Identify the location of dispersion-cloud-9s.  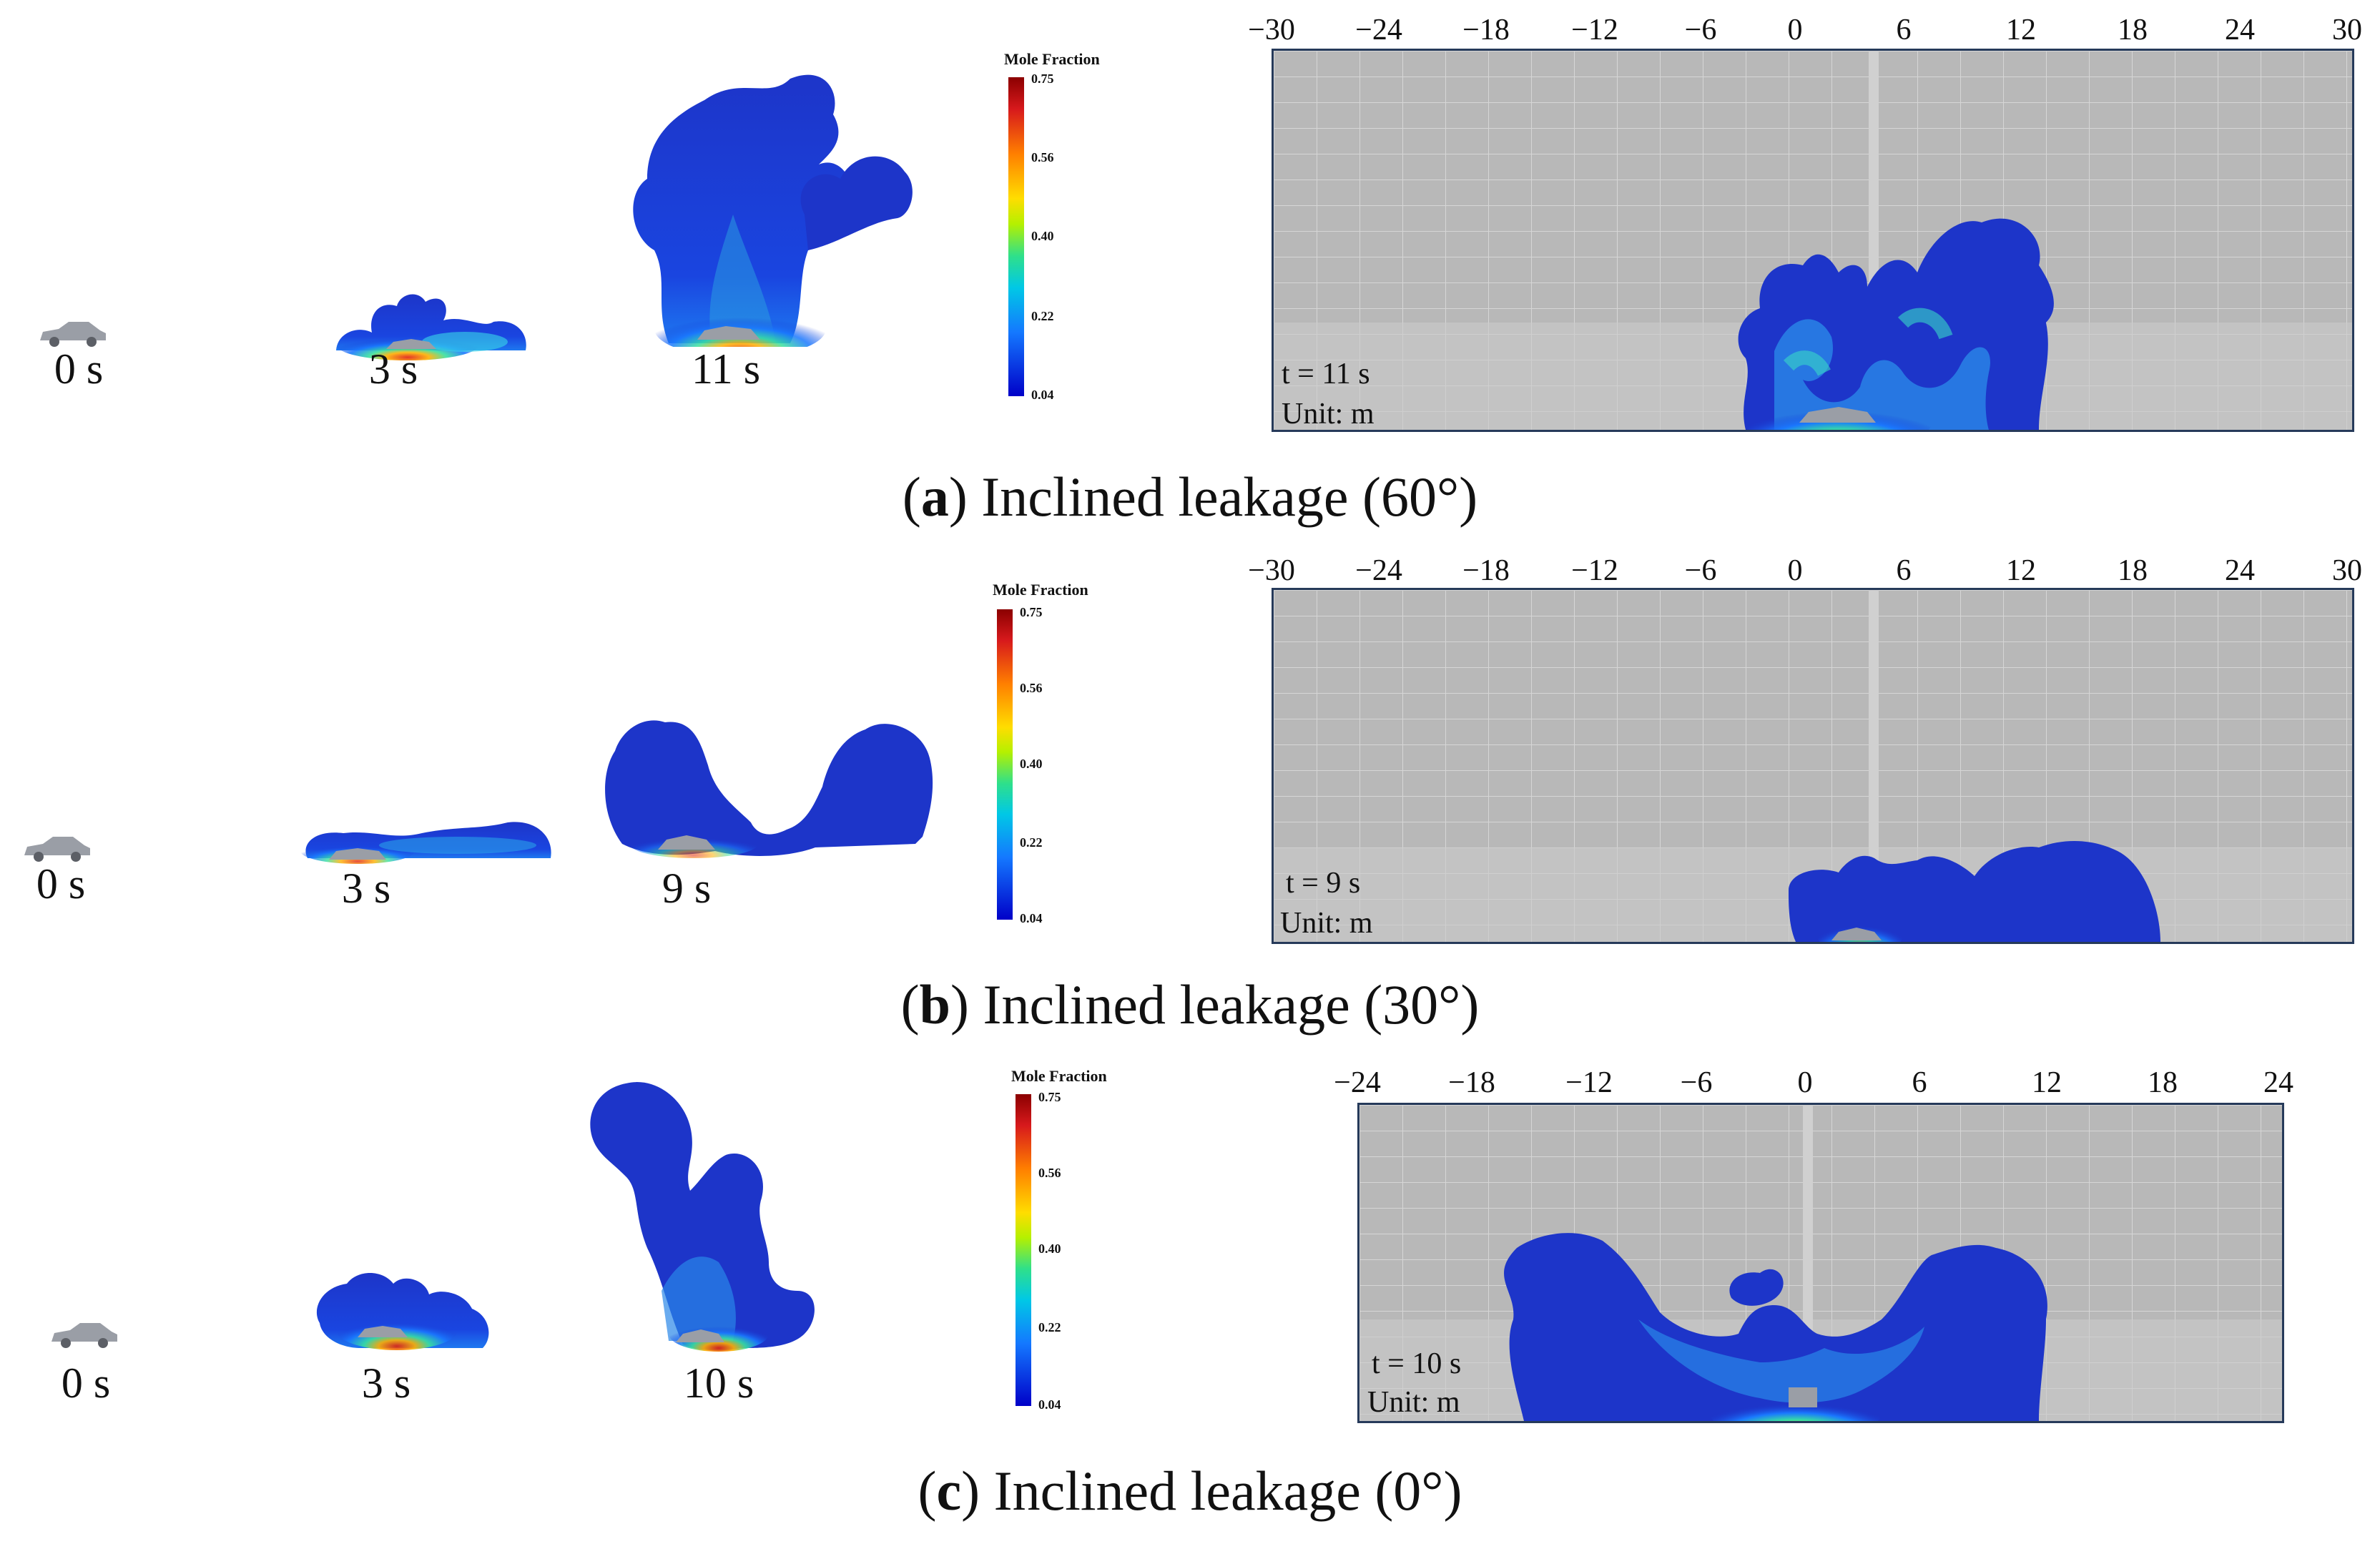
(769, 789).